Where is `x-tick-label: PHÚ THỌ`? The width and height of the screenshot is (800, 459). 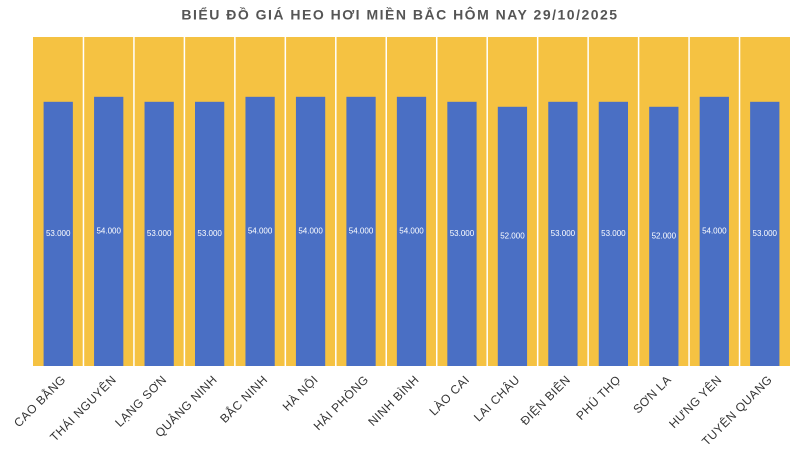 x-tick-label: PHÚ THỌ is located at coordinates (598, 397).